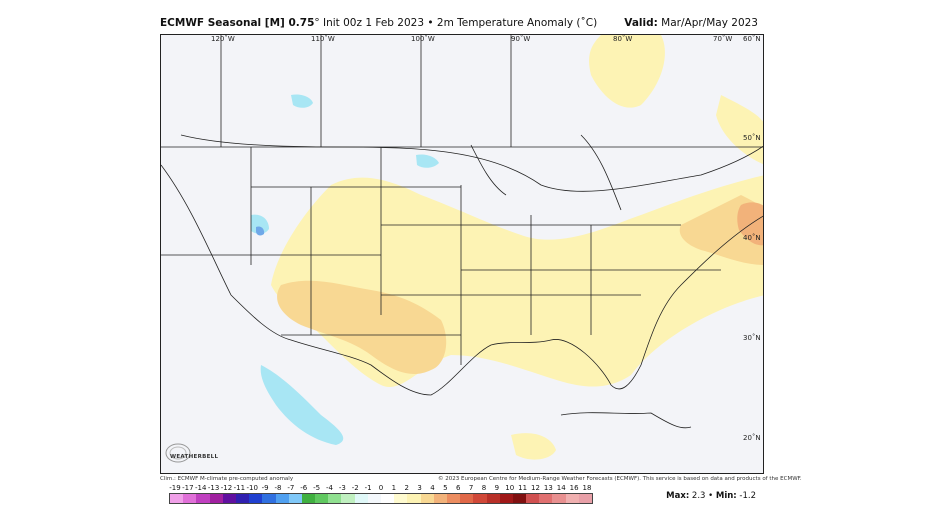  Describe the element at coordinates (278, 488) in the screenshot. I see `colorbar-tick-label: -8` at that location.